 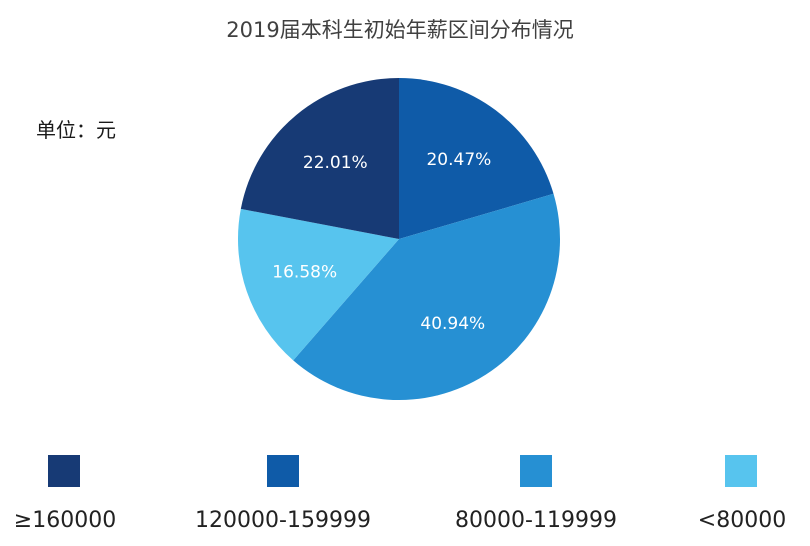 I want to click on legend-label-lt80000: <80000, so click(x=742, y=520).